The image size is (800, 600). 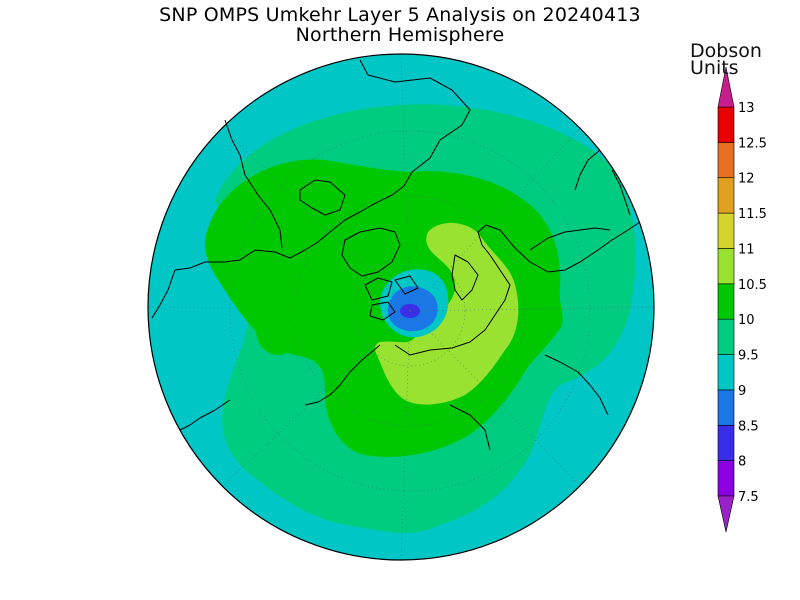 I want to click on colorbar-units-line1: Dobson, so click(x=726, y=51).